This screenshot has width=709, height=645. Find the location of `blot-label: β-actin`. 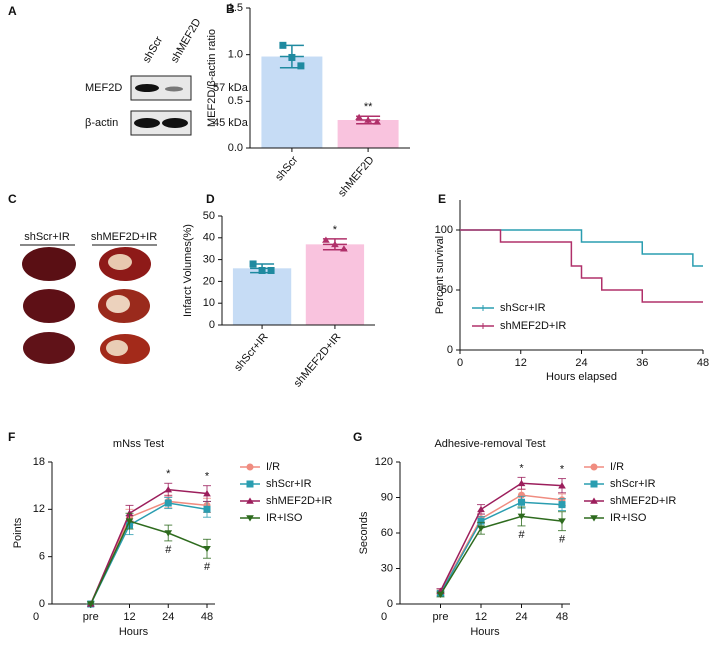

blot-label: β-actin is located at coordinates (101, 123).